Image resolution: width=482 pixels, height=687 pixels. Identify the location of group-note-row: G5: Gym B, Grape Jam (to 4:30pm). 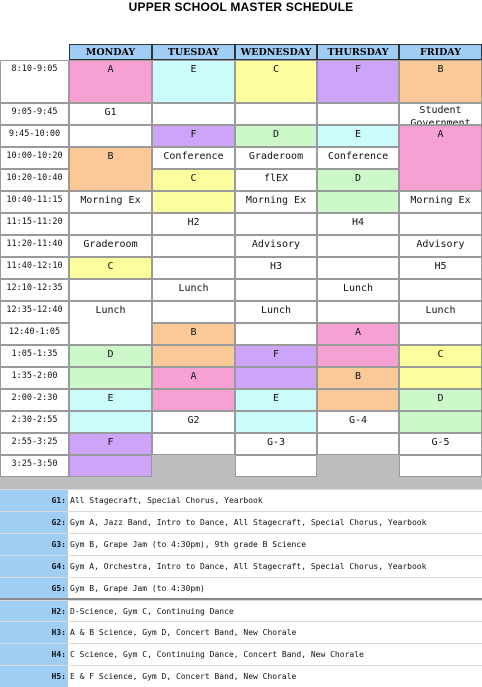
(241, 588).